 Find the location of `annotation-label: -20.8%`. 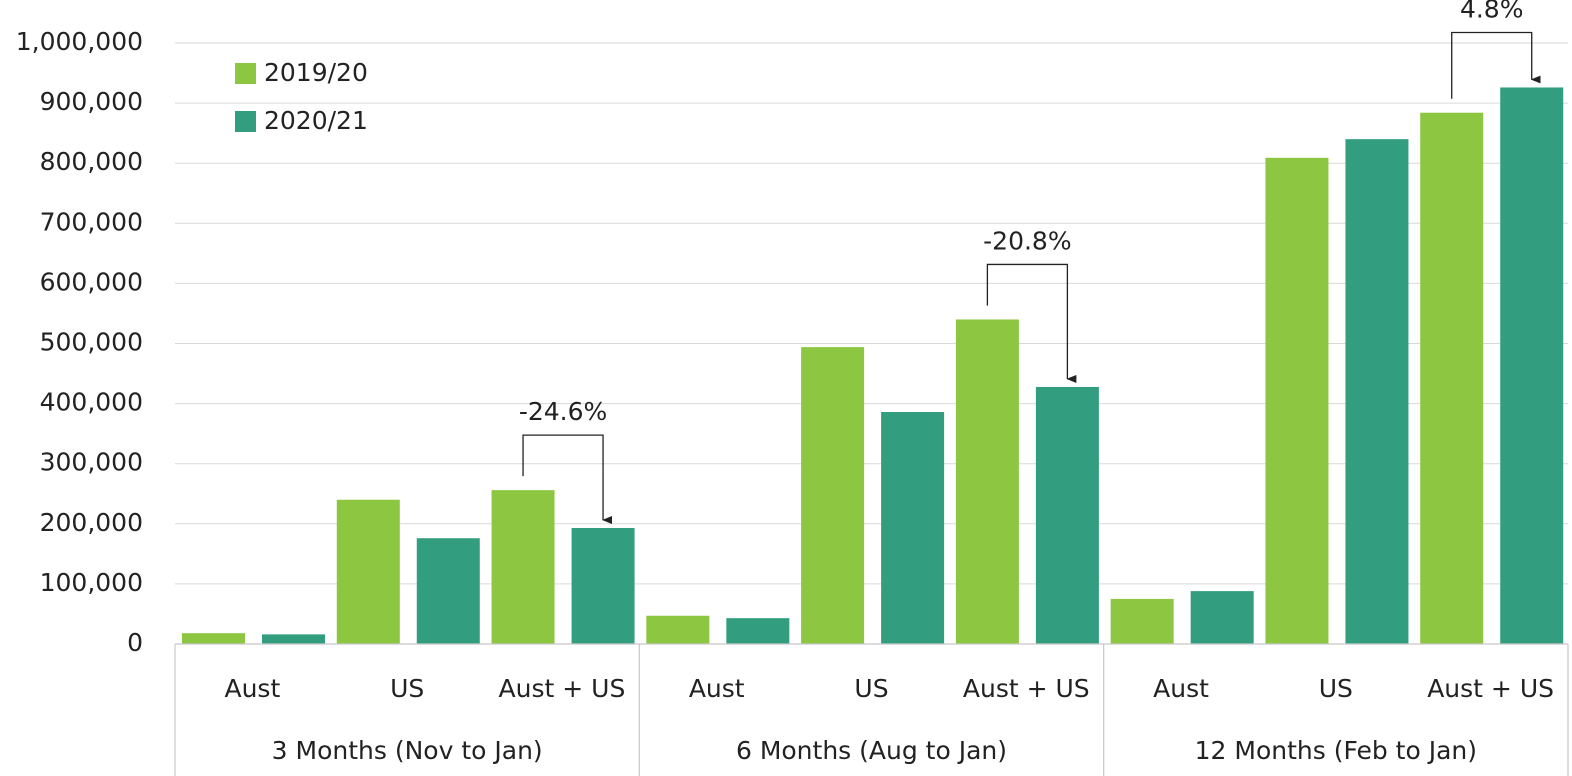

annotation-label: -20.8% is located at coordinates (1027, 240).